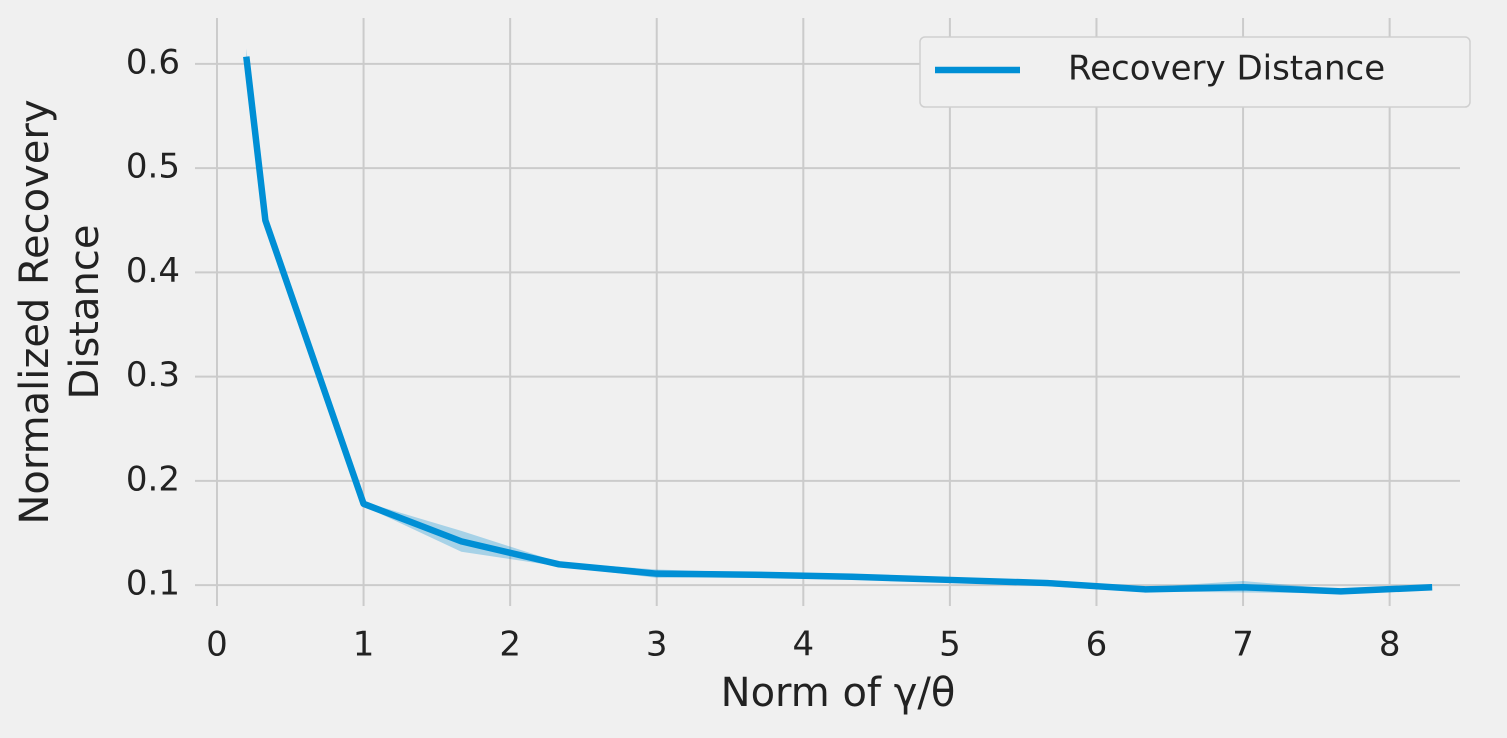 Image resolution: width=1507 pixels, height=738 pixels. What do you see at coordinates (838, 693) in the screenshot?
I see `x-axis-label: Norm of γ/θ` at bounding box center [838, 693].